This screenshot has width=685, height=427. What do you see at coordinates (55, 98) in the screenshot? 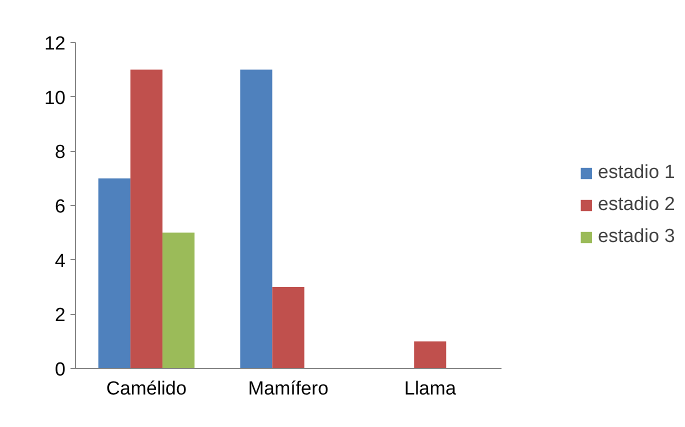
I see `y-tick-label: 10` at bounding box center [55, 98].